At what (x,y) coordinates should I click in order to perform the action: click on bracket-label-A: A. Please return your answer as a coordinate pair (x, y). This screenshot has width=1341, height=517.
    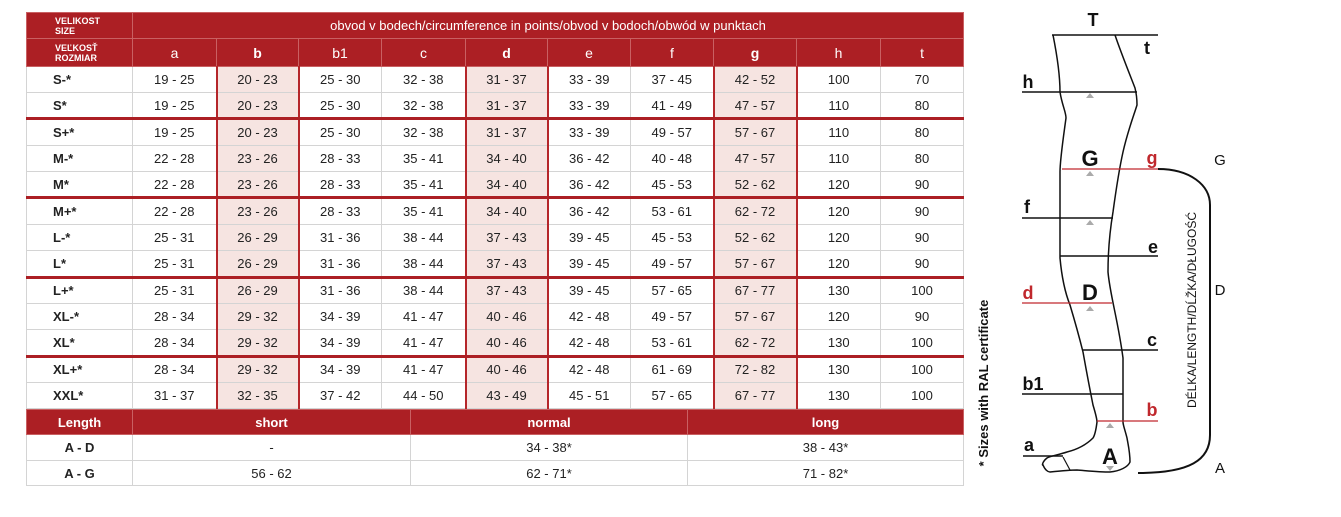
    Looking at the image, I should click on (1220, 468).